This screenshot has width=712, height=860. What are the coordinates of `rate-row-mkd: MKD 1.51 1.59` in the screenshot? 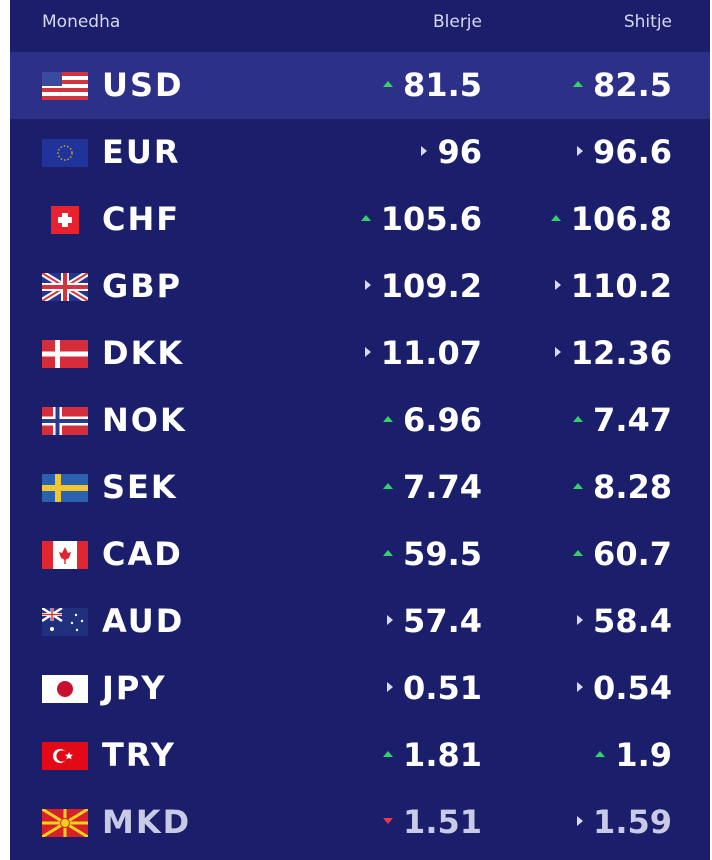 It's located at (360, 822).